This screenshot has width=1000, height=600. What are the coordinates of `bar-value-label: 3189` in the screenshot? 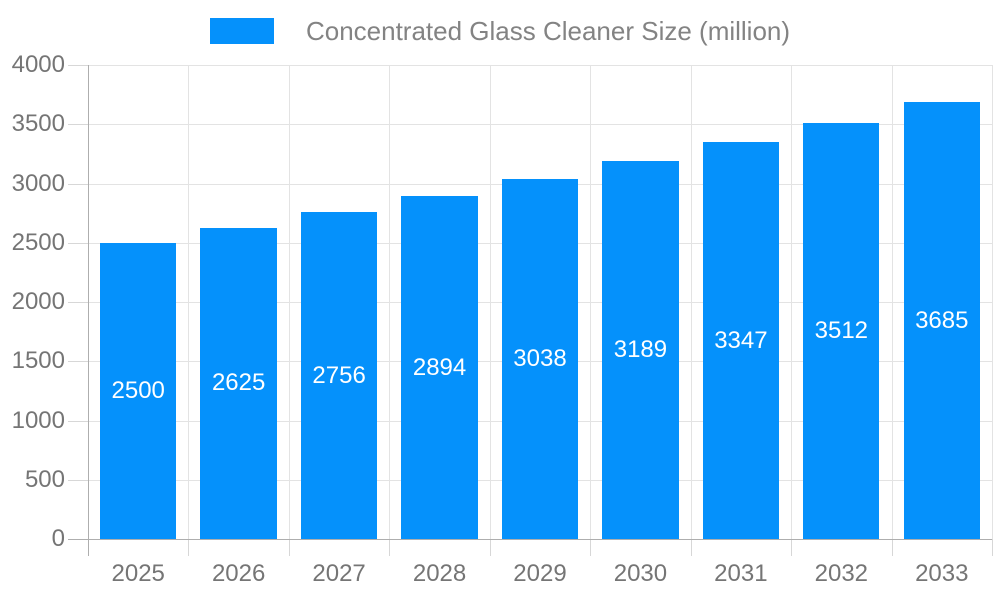 It's located at (640, 350).